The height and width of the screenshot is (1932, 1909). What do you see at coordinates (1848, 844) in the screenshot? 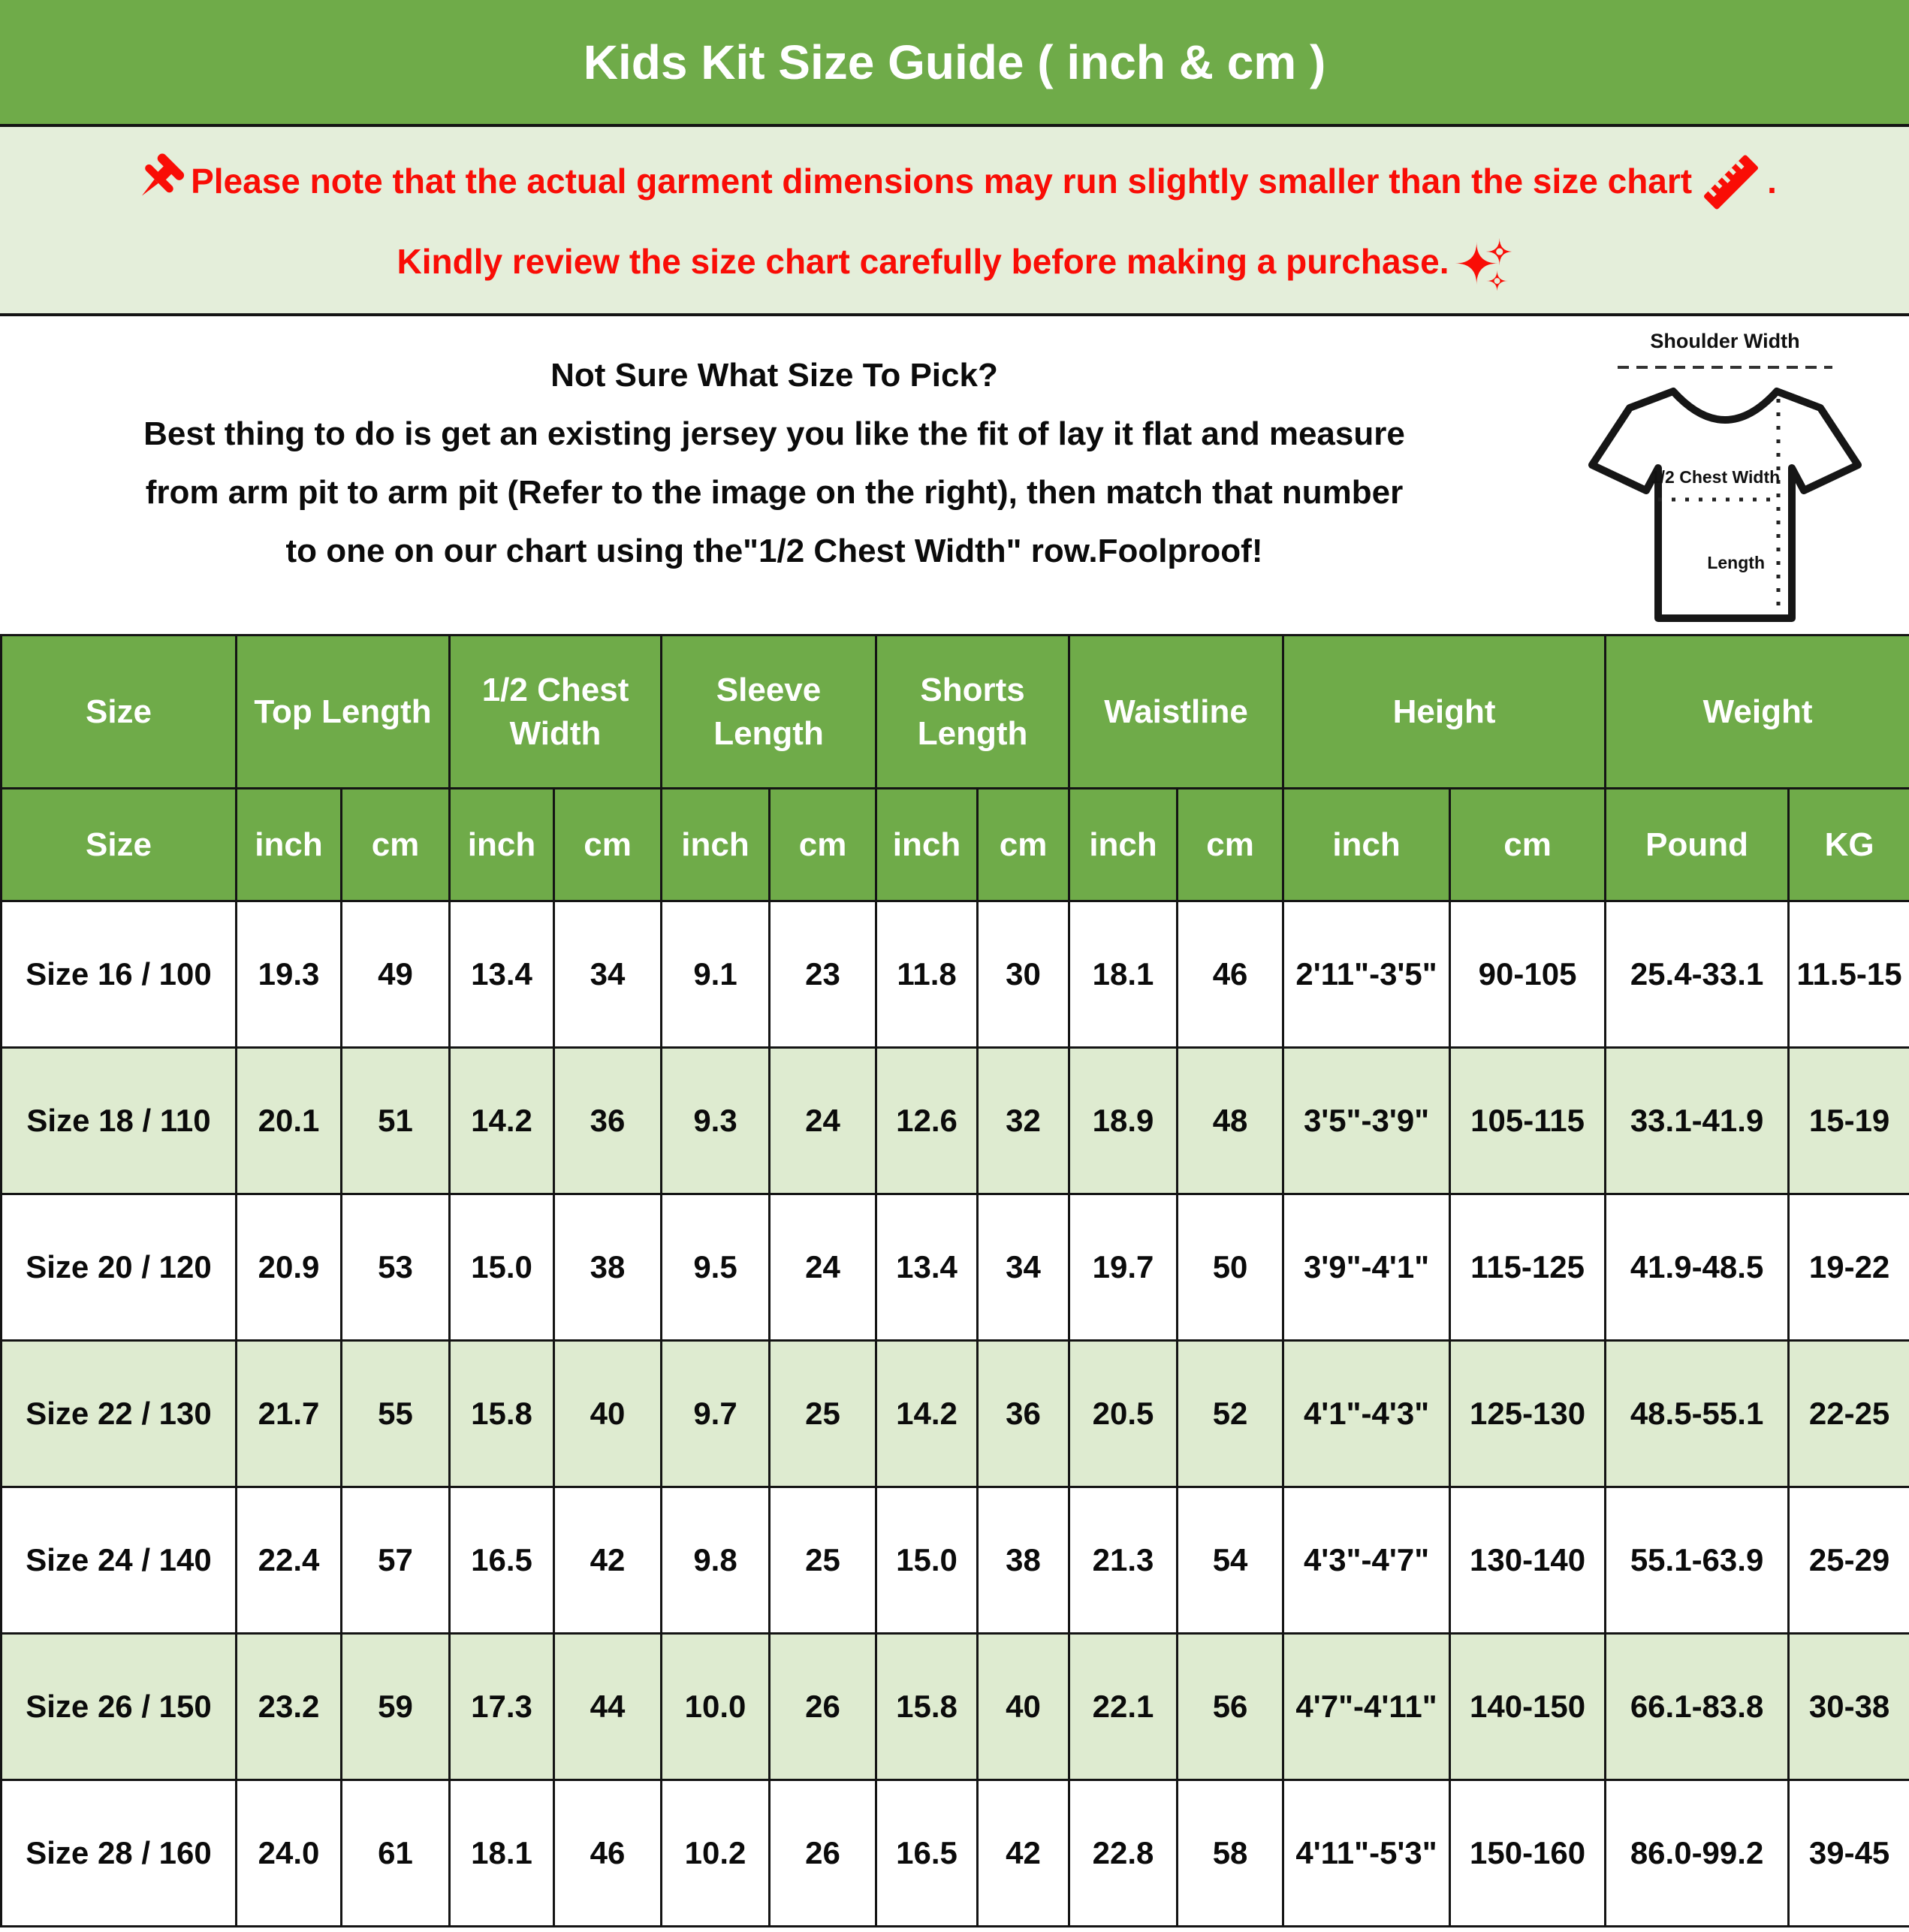
I see `subheader-cell: KG` at bounding box center [1848, 844].